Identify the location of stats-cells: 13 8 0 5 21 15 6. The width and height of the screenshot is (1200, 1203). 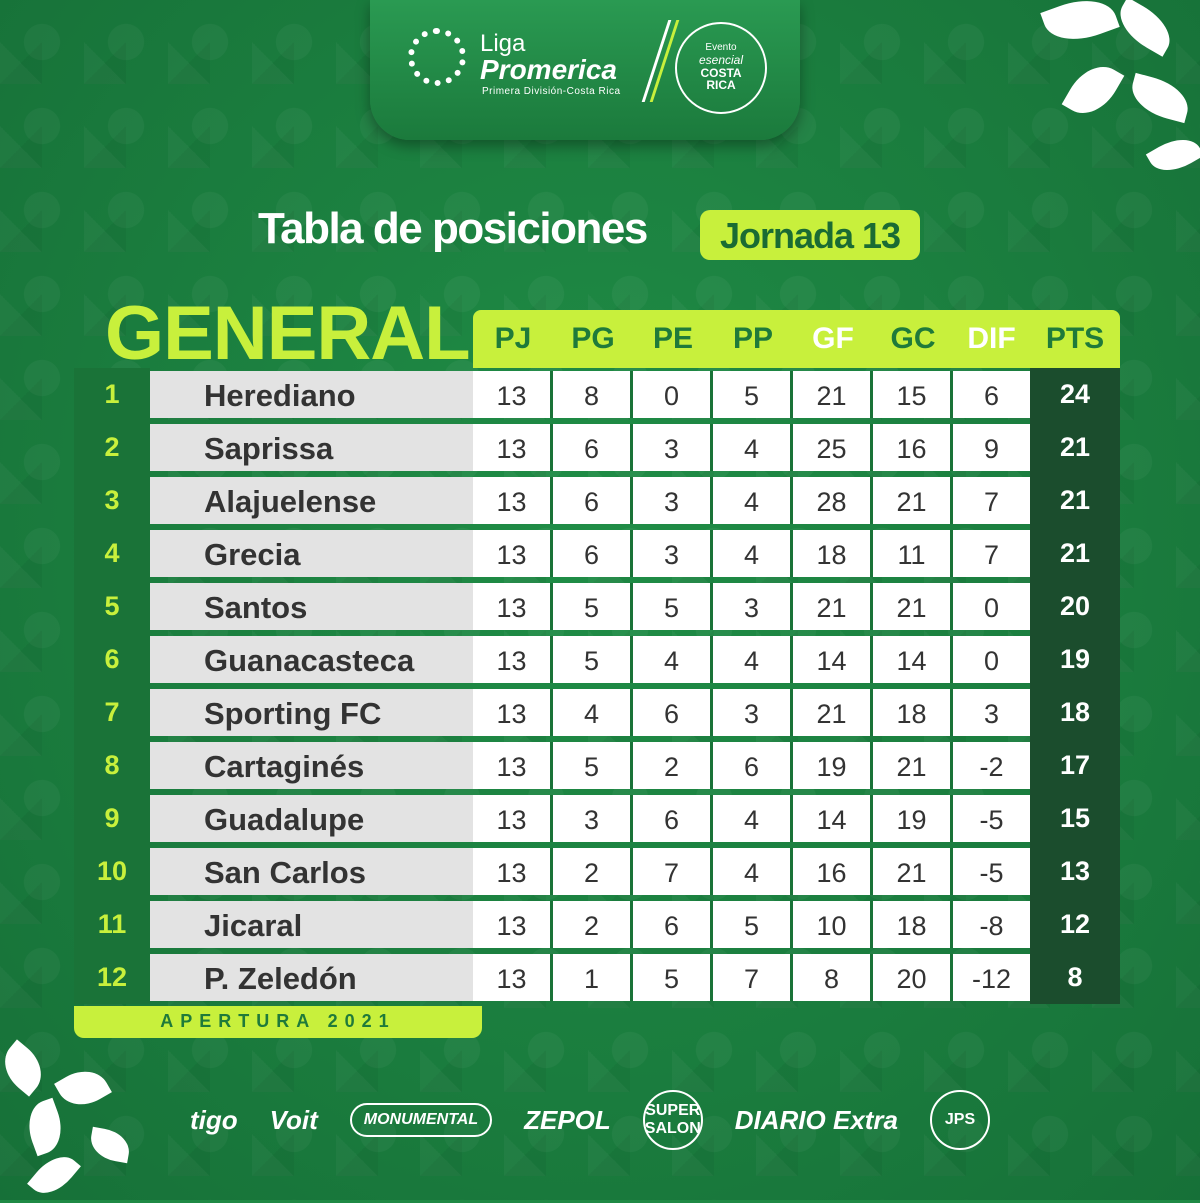
(751, 394).